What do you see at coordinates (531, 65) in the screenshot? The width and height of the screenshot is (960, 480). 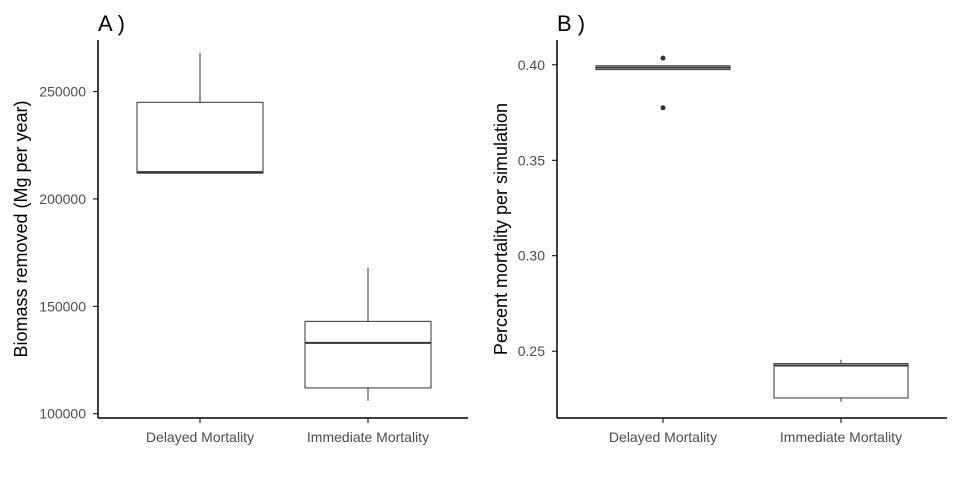 I see `y-tick-label: 0.40` at bounding box center [531, 65].